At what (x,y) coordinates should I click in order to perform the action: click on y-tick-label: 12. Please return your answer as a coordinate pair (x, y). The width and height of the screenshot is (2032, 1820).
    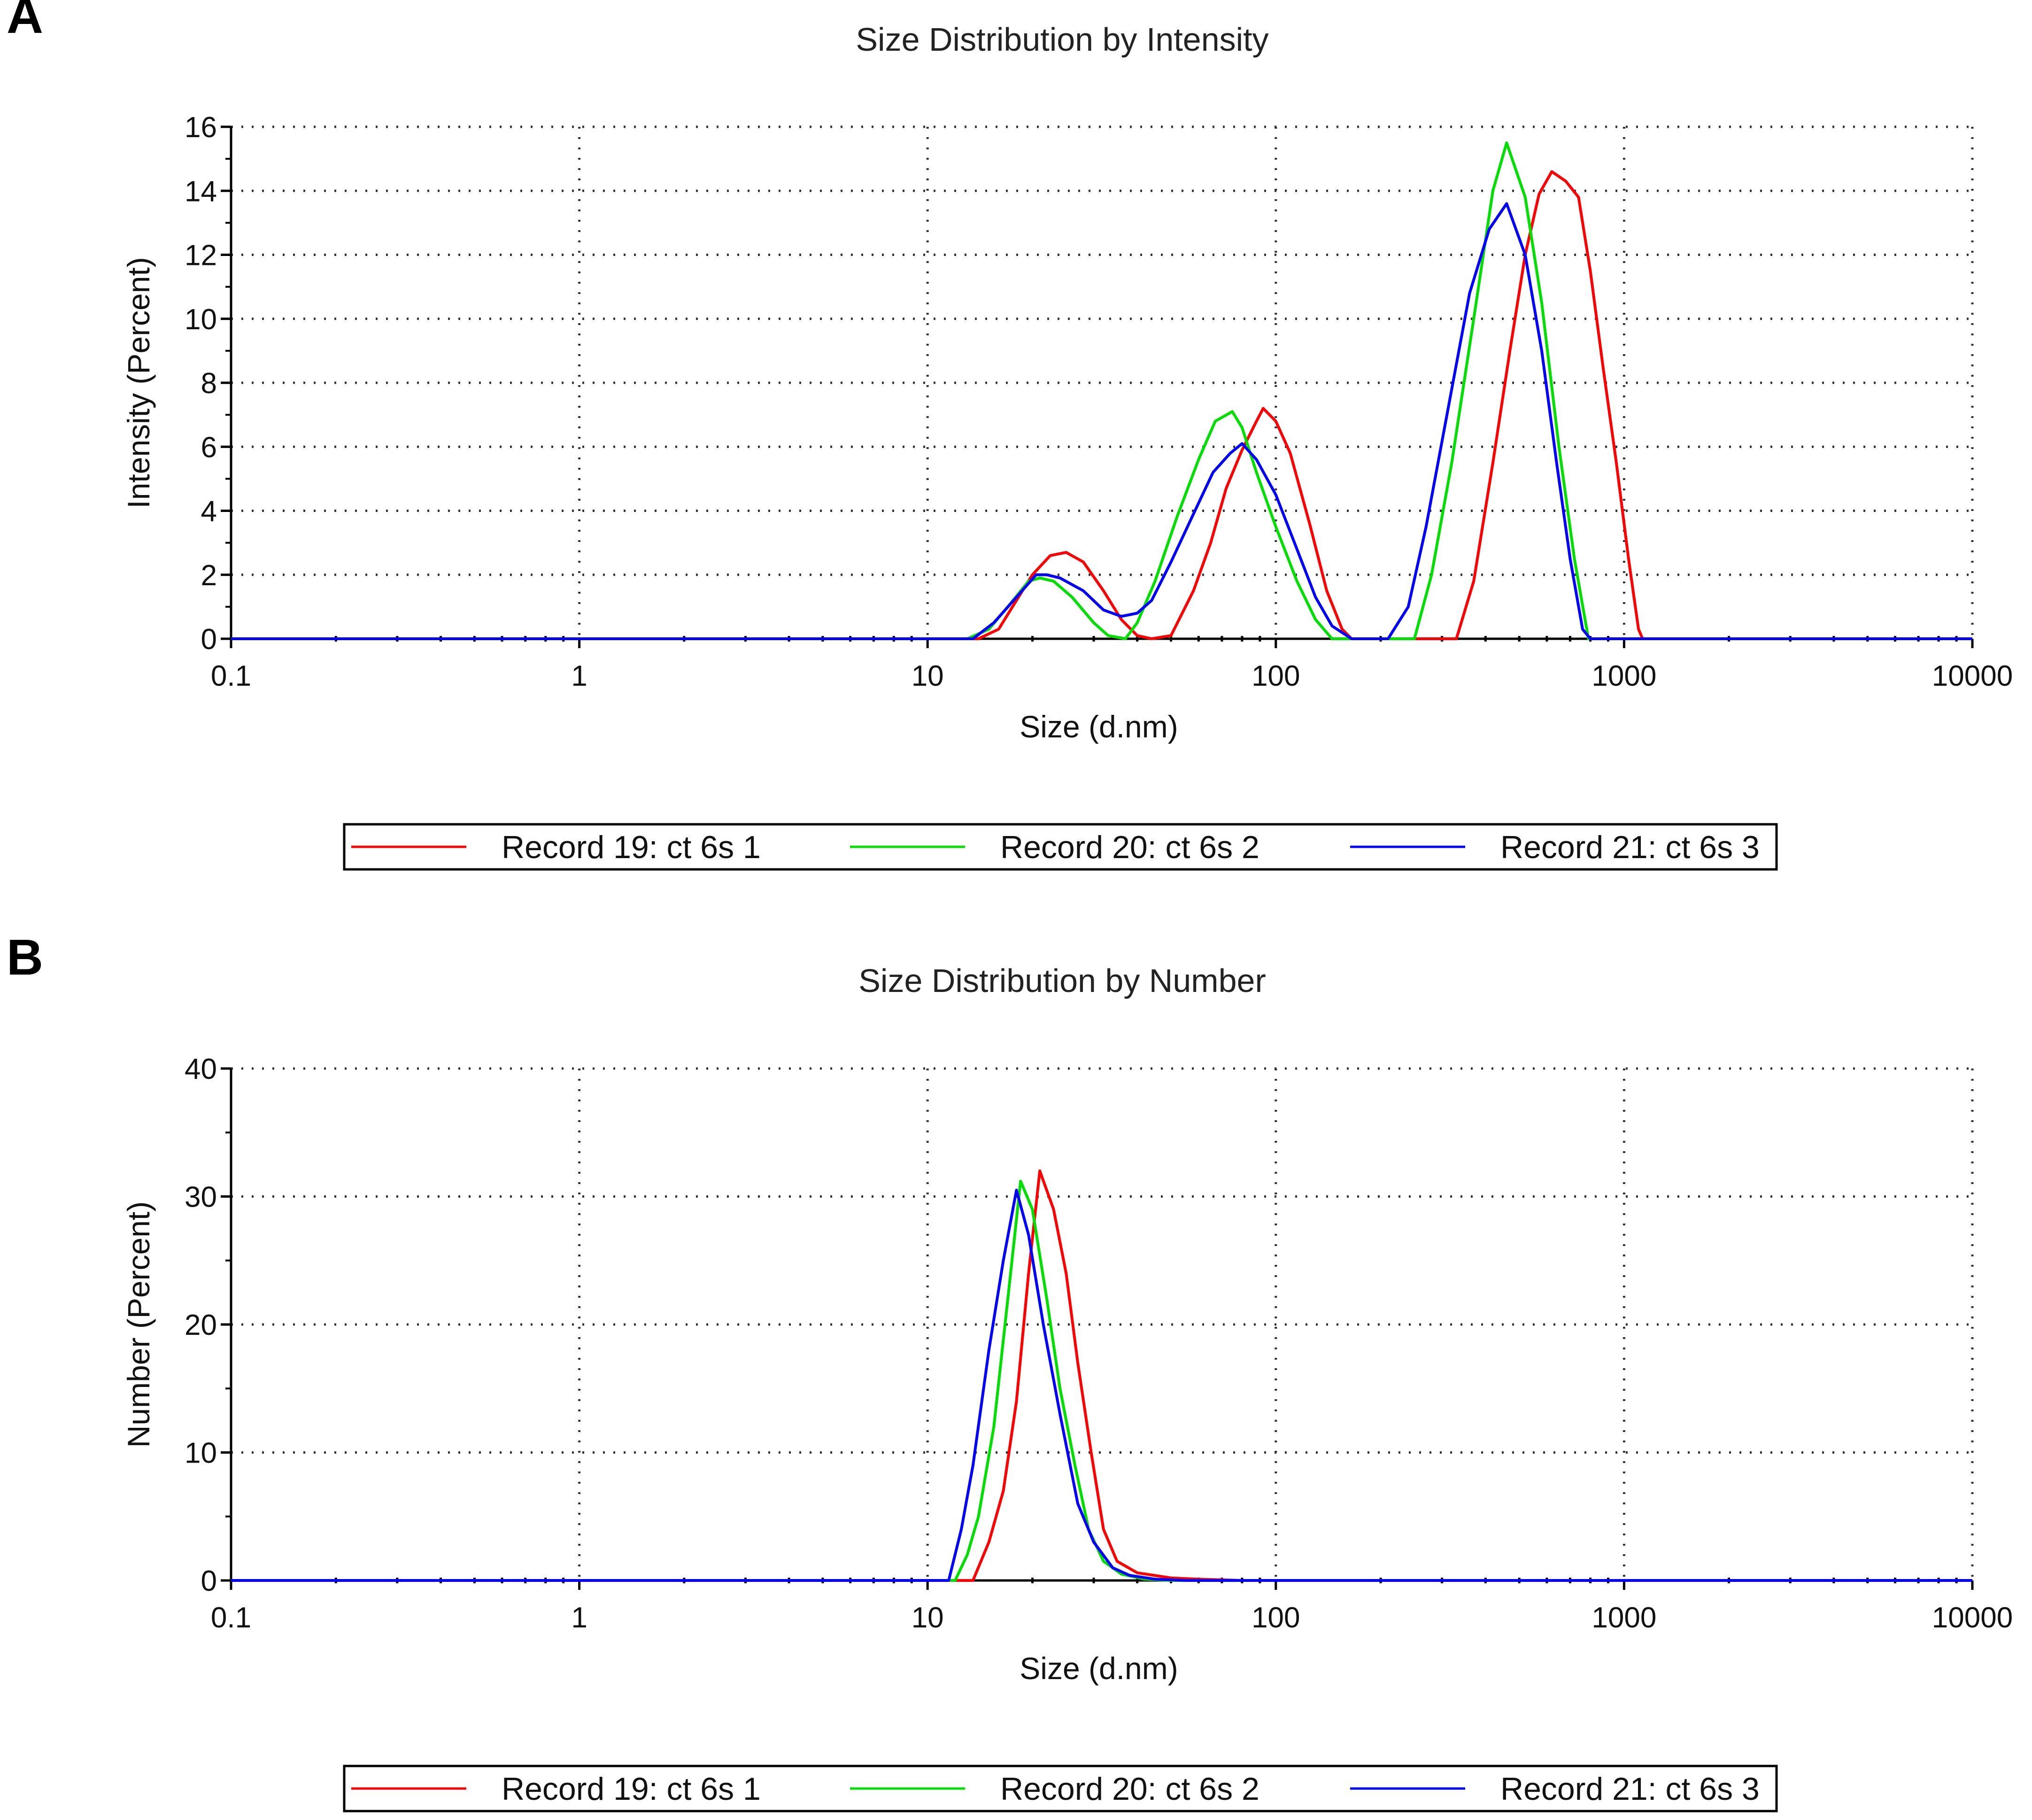
    Looking at the image, I should click on (201, 256).